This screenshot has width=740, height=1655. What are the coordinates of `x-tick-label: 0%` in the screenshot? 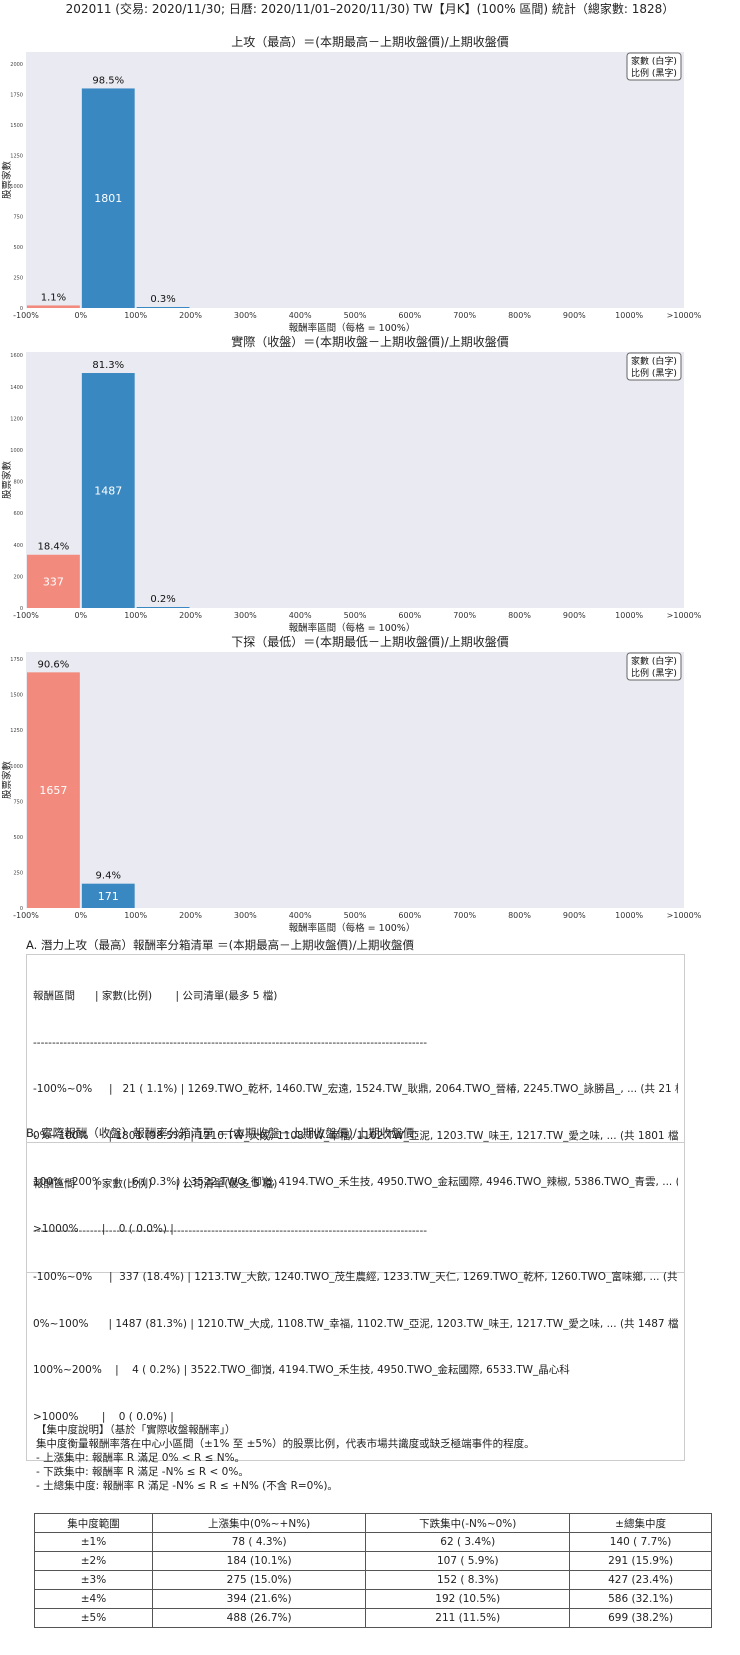 It's located at (80, 615).